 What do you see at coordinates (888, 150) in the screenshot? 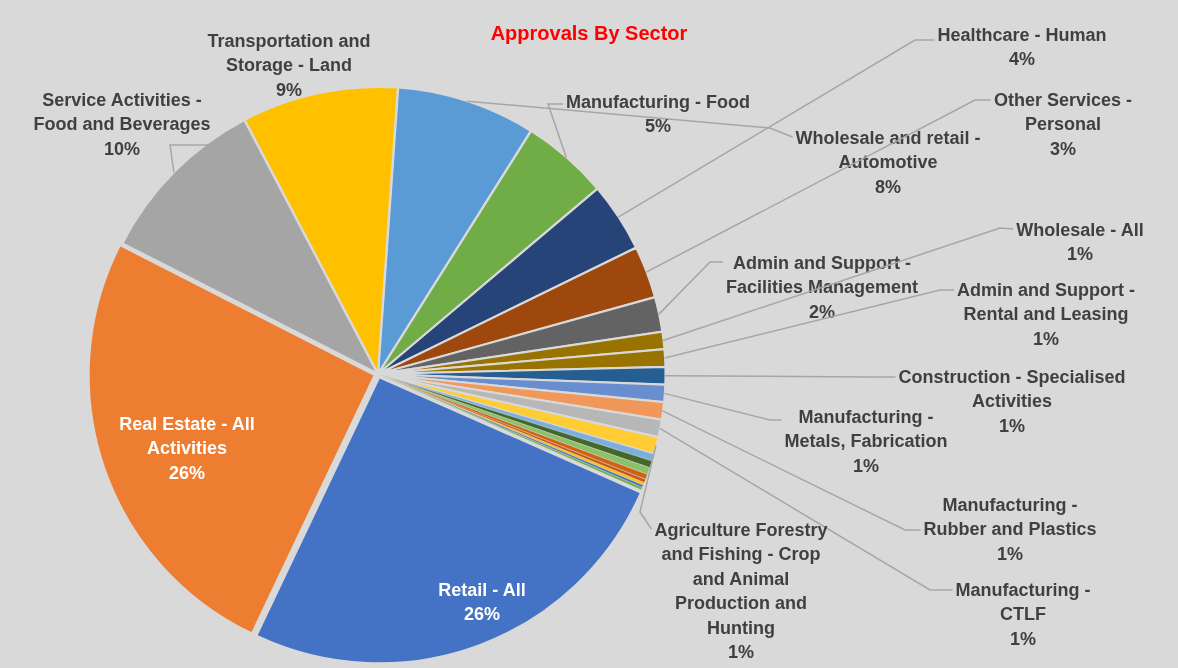
I see `slice-label: Wholesale and retail - Automotive` at bounding box center [888, 150].